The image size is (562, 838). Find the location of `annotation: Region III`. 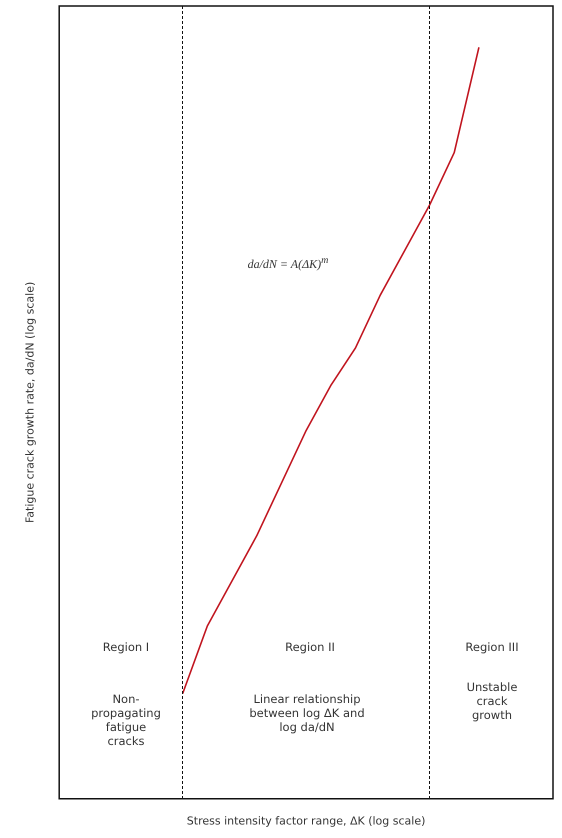

annotation: Region III is located at coordinates (492, 647).